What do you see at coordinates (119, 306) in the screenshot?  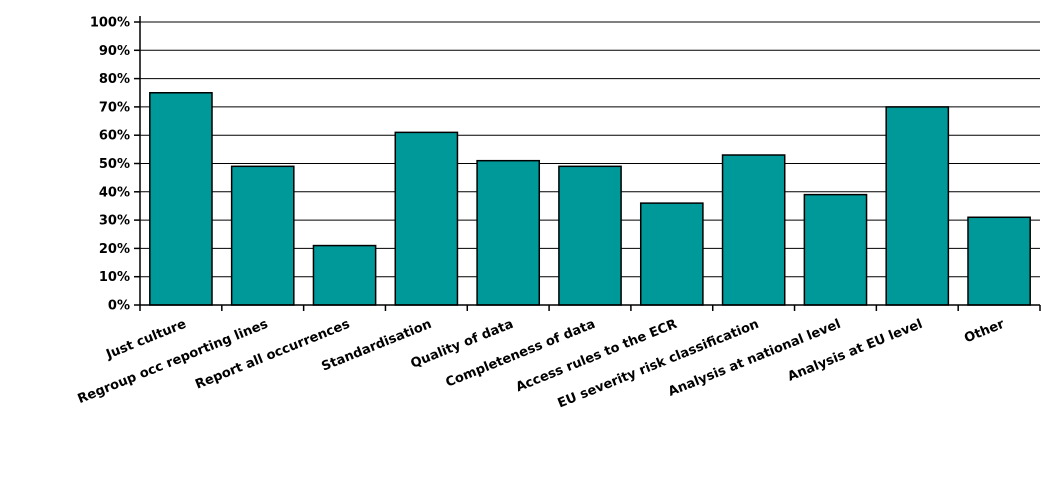 I see `y-tick-label: 0%` at bounding box center [119, 306].